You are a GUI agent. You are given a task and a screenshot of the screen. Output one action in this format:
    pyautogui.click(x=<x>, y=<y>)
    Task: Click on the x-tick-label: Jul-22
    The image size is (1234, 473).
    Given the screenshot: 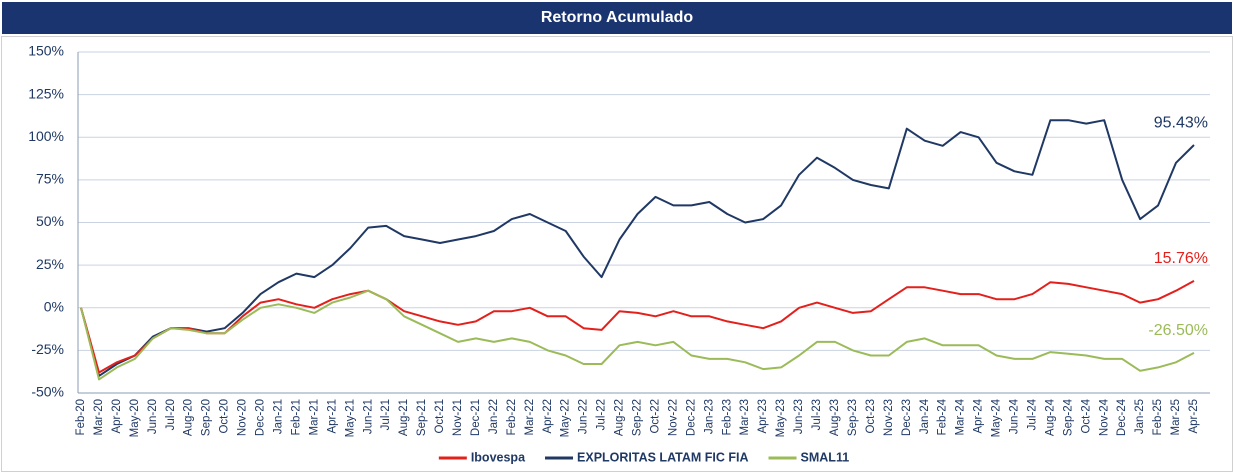 What is the action you would take?
    pyautogui.click(x=602, y=414)
    